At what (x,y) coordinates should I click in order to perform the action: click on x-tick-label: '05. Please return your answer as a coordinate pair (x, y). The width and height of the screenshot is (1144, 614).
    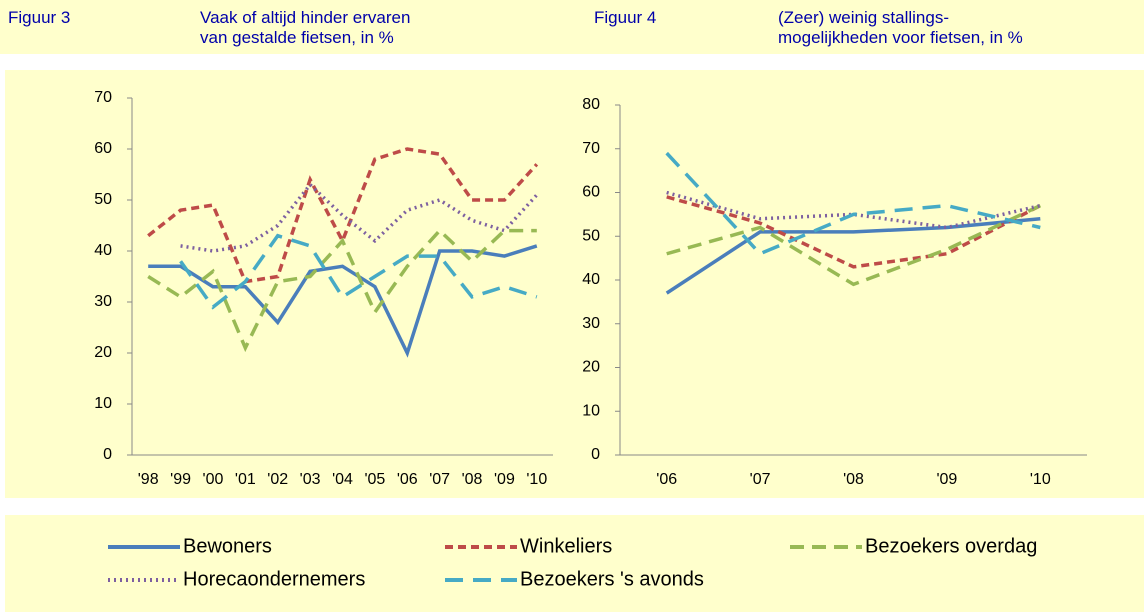
    Looking at the image, I should click on (374, 479).